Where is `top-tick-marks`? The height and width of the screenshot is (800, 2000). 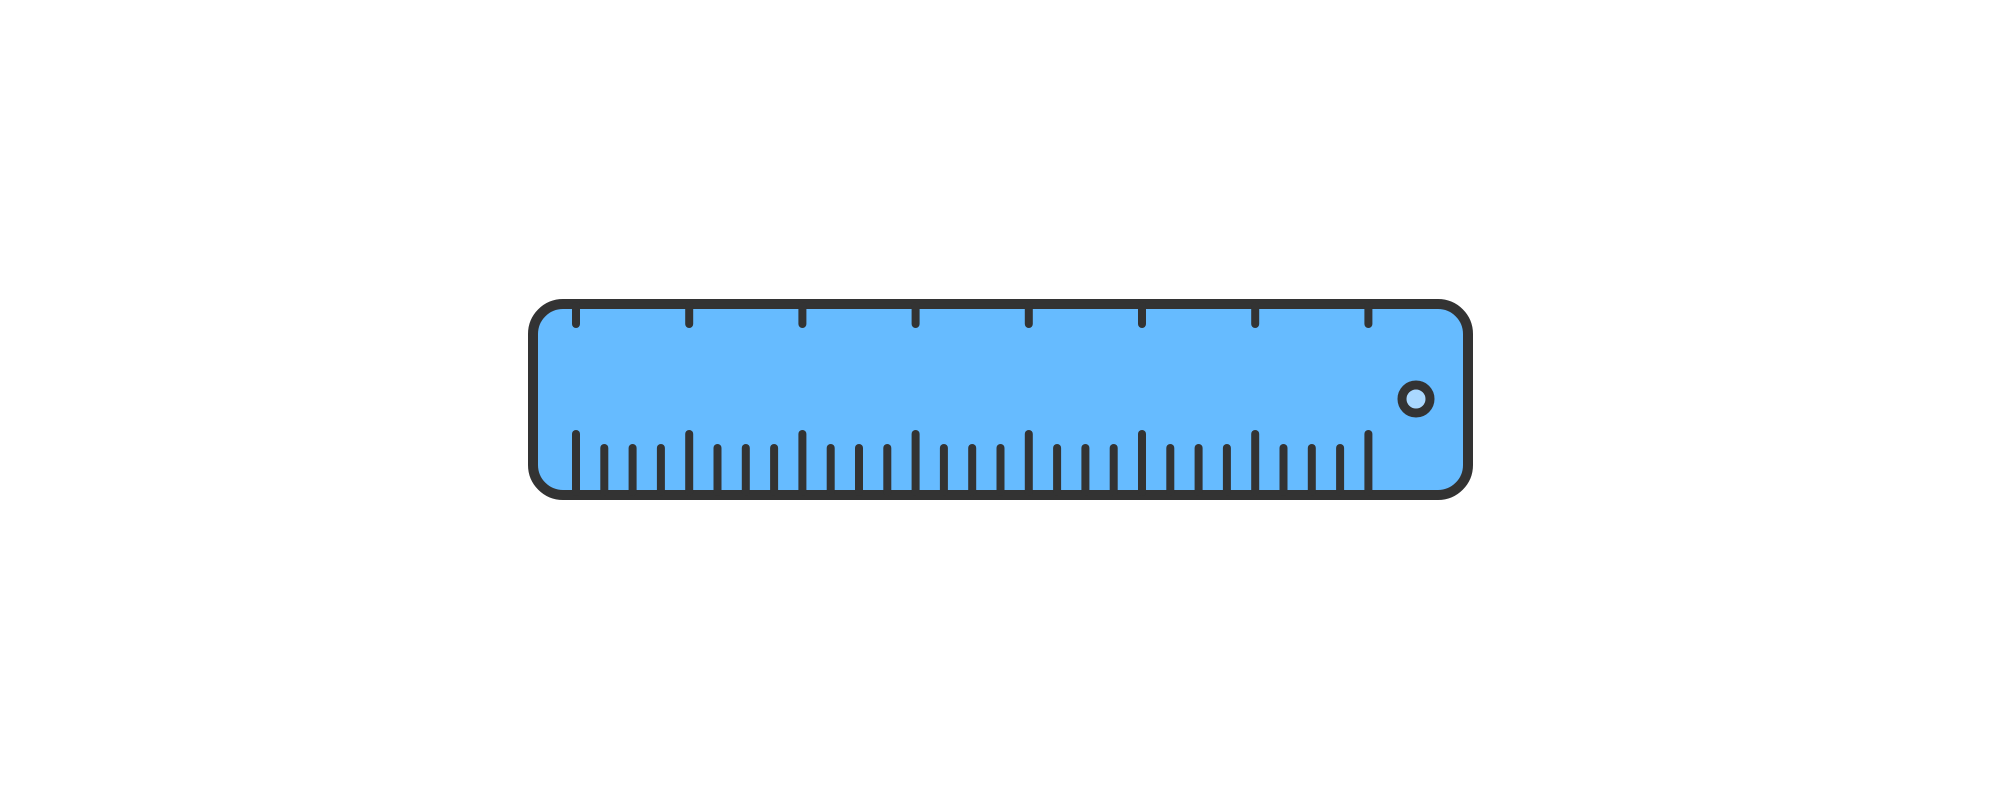 top-tick-marks is located at coordinates (972, 315).